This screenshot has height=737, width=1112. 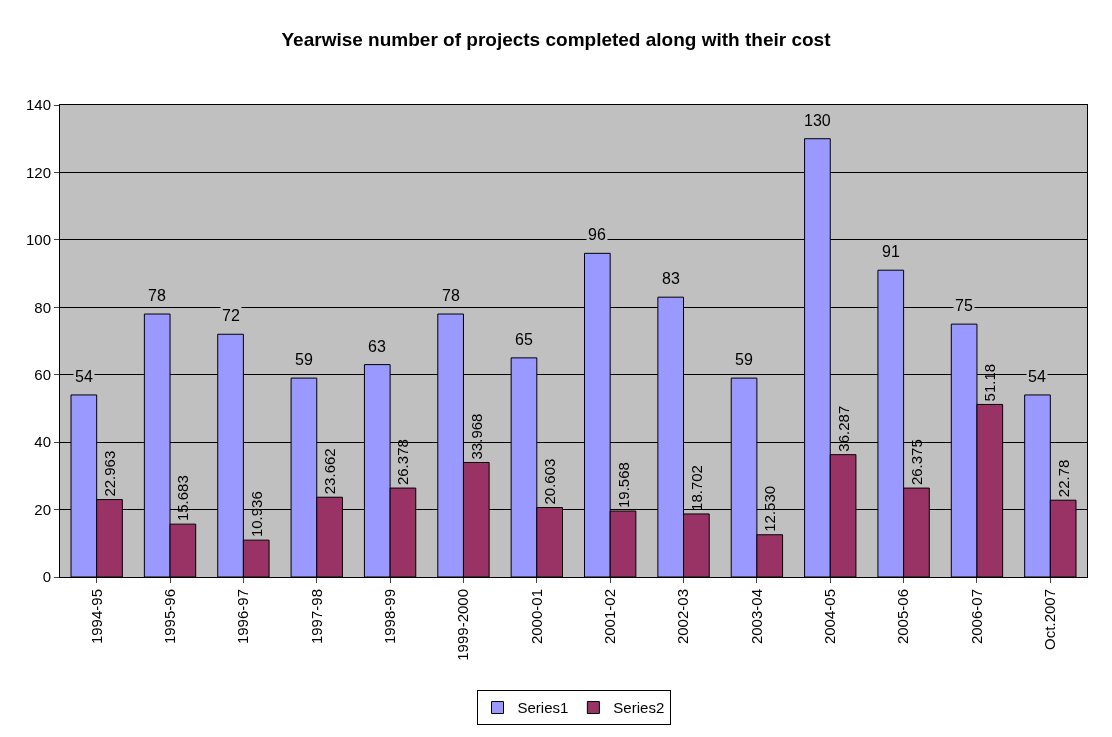 What do you see at coordinates (756, 617) in the screenshot?
I see `x-tick-label: 2003-04` at bounding box center [756, 617].